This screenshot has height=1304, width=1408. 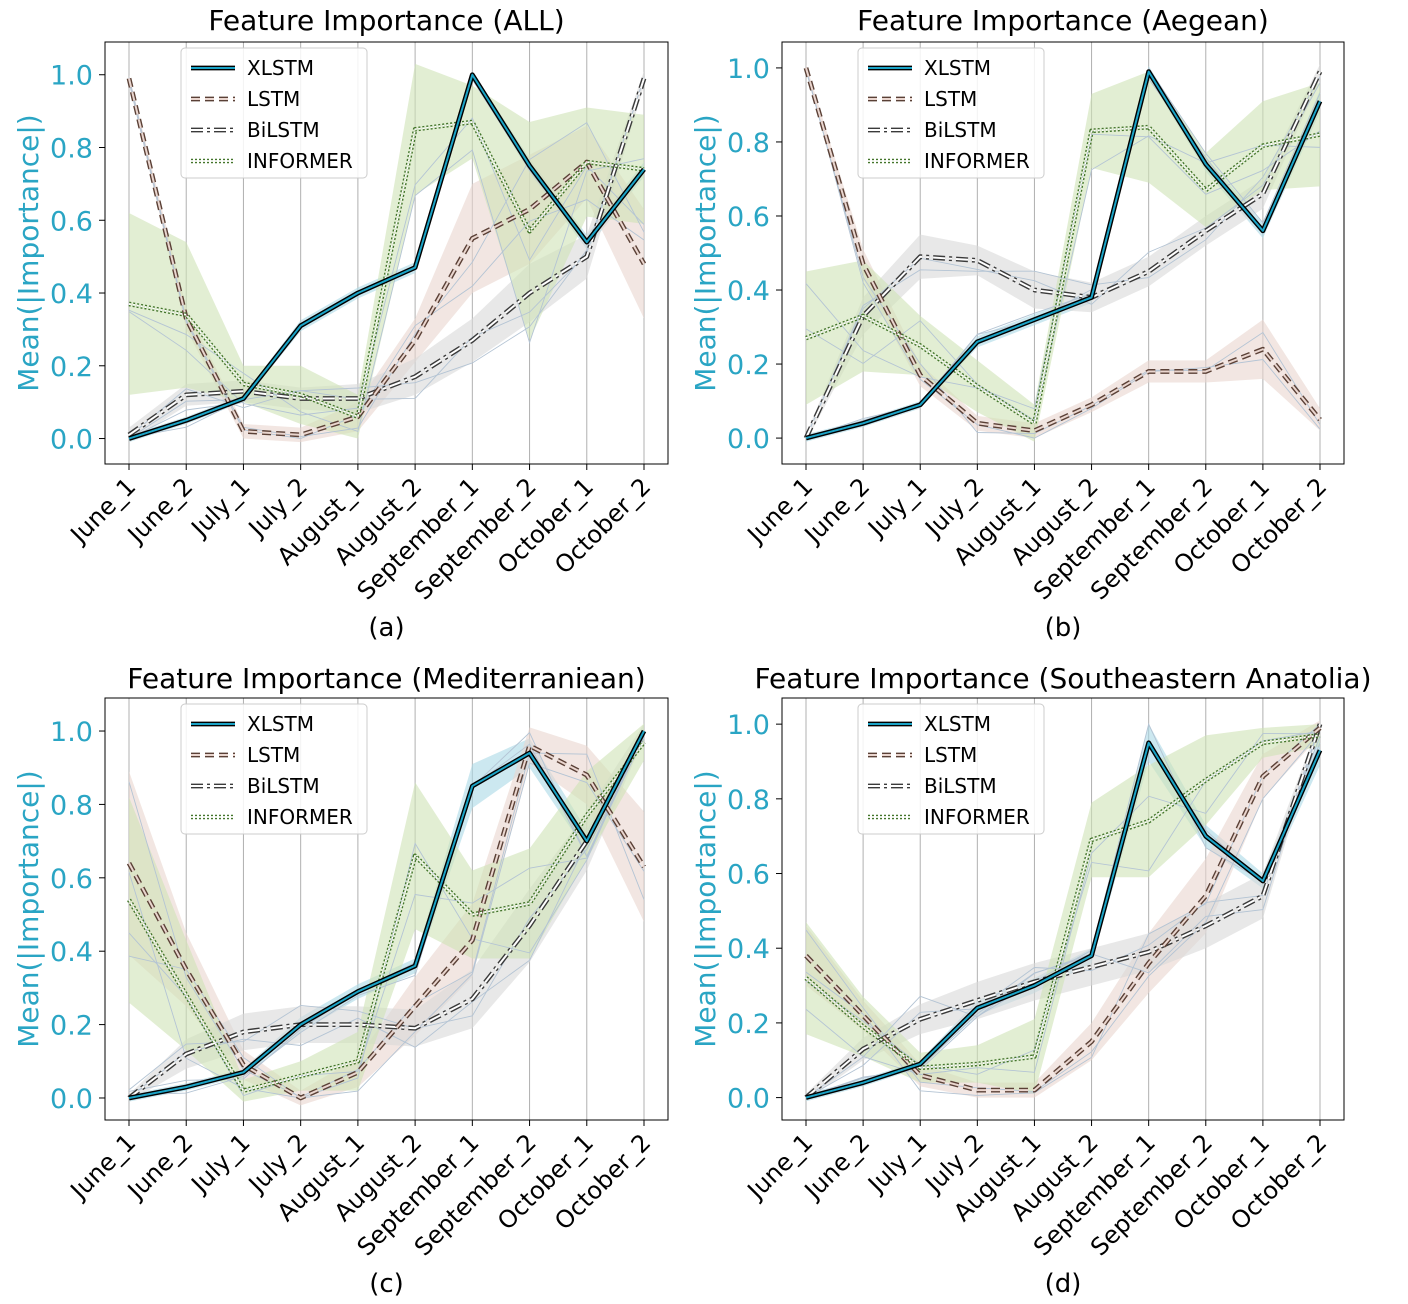 What do you see at coordinates (1063, 628) in the screenshot?
I see `panel-caption: (b)` at bounding box center [1063, 628].